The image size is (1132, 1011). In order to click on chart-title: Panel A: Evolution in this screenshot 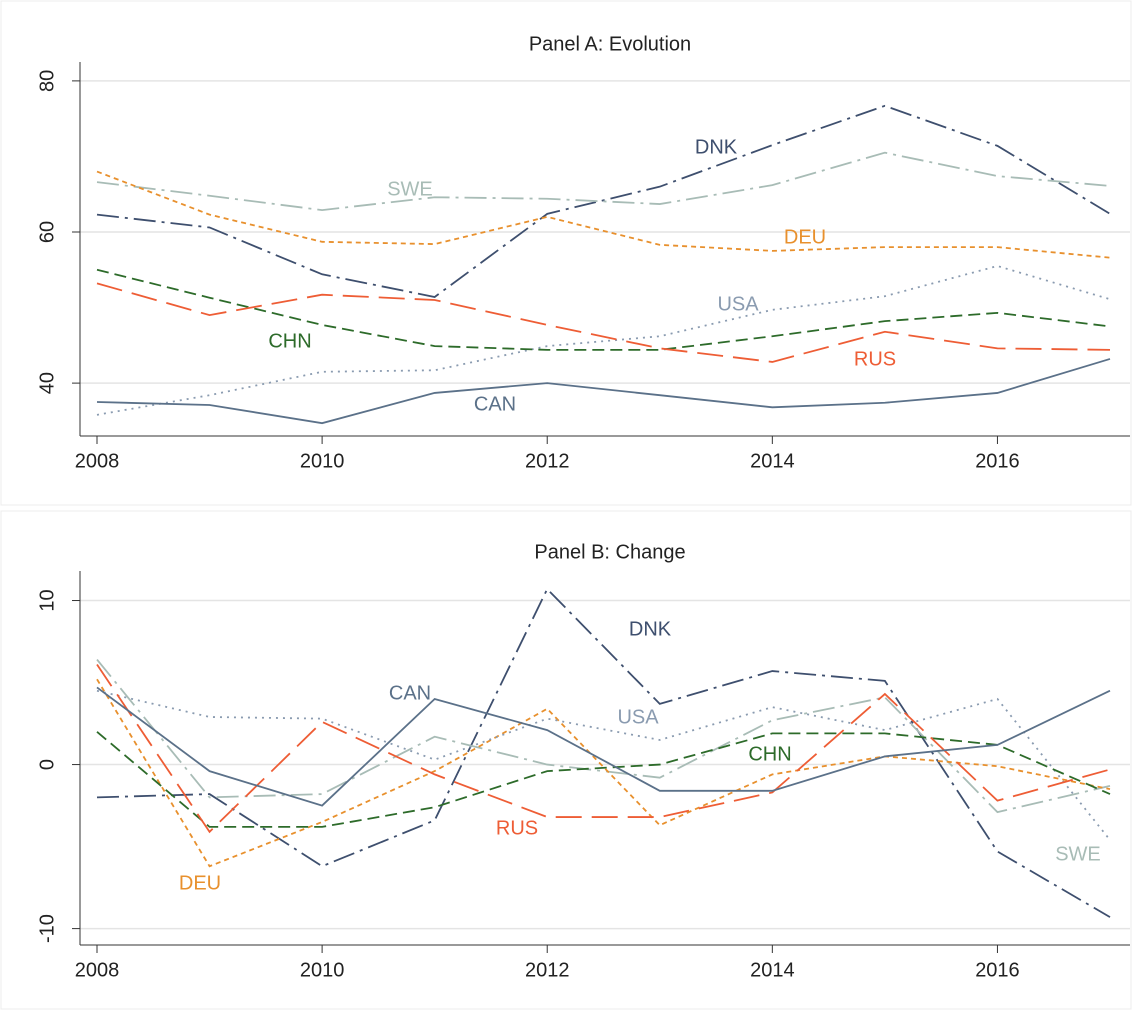, I will do `click(610, 44)`.